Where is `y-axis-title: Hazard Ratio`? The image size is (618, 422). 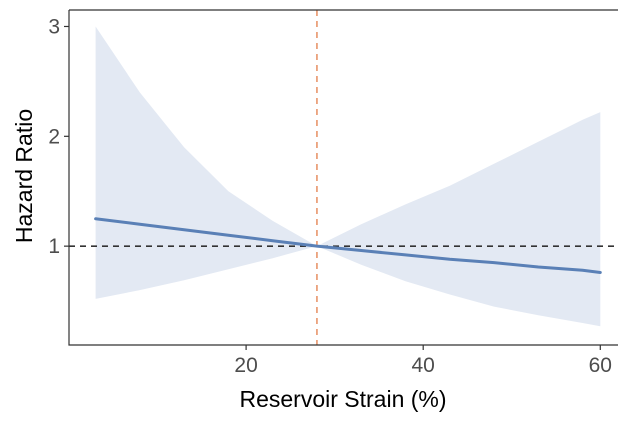
y-axis-title: Hazard Ratio is located at coordinates (24, 176).